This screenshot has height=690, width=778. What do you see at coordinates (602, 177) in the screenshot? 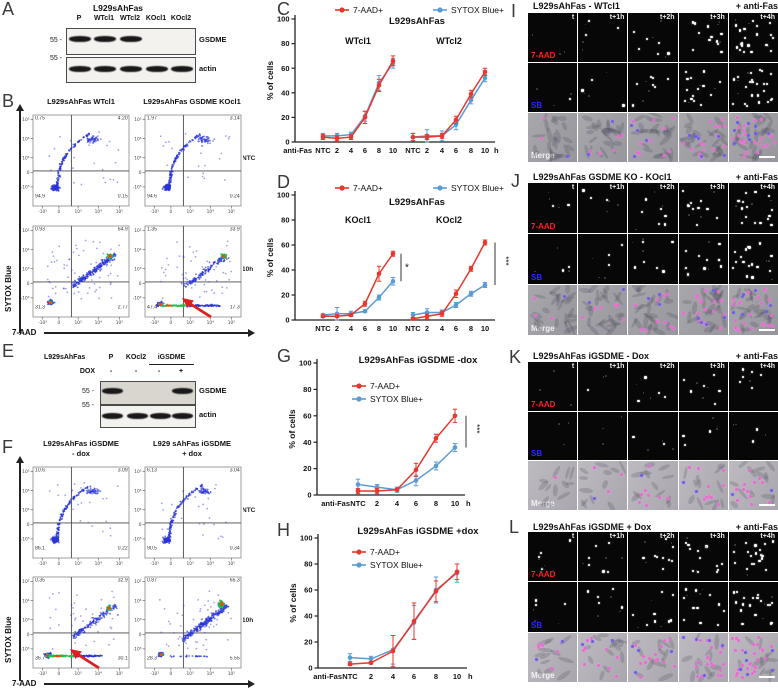
I see `microscopy-title: L929sAhFas GSDME KO - KOcl1` at bounding box center [602, 177].